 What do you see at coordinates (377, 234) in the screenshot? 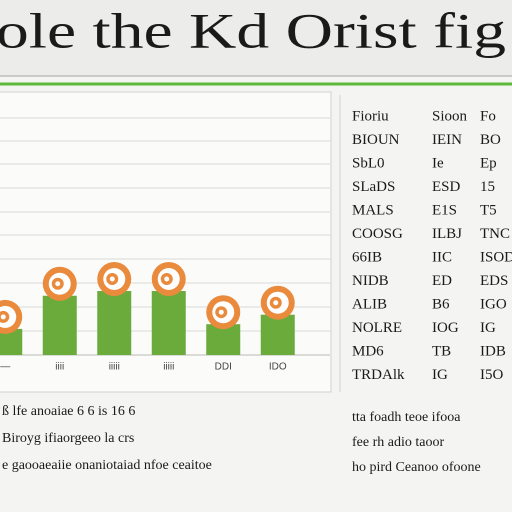
I see `table-cell: COOSG` at bounding box center [377, 234].